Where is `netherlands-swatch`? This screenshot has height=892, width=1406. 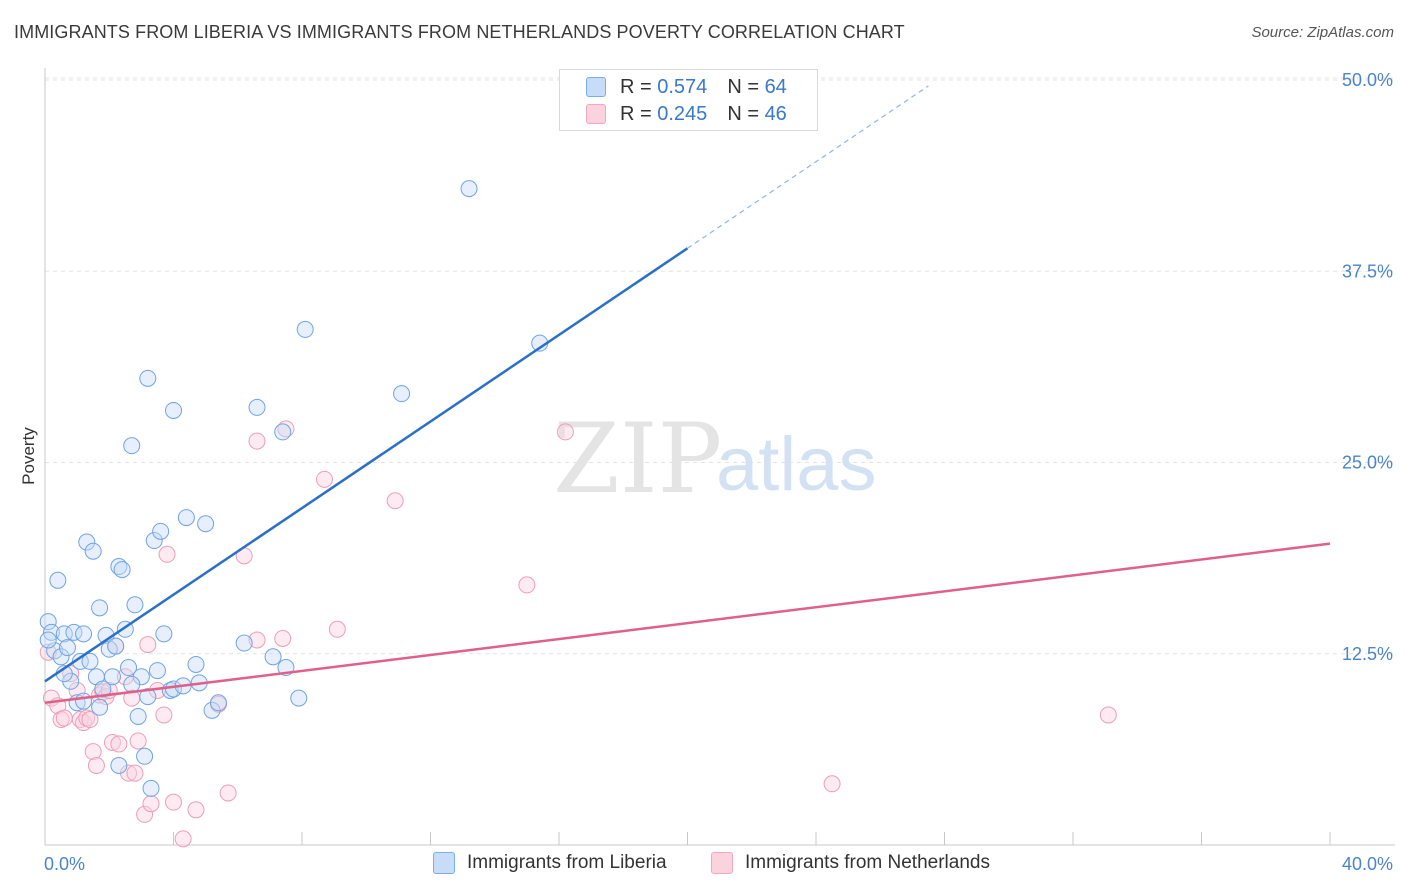 netherlands-swatch is located at coordinates (596, 114).